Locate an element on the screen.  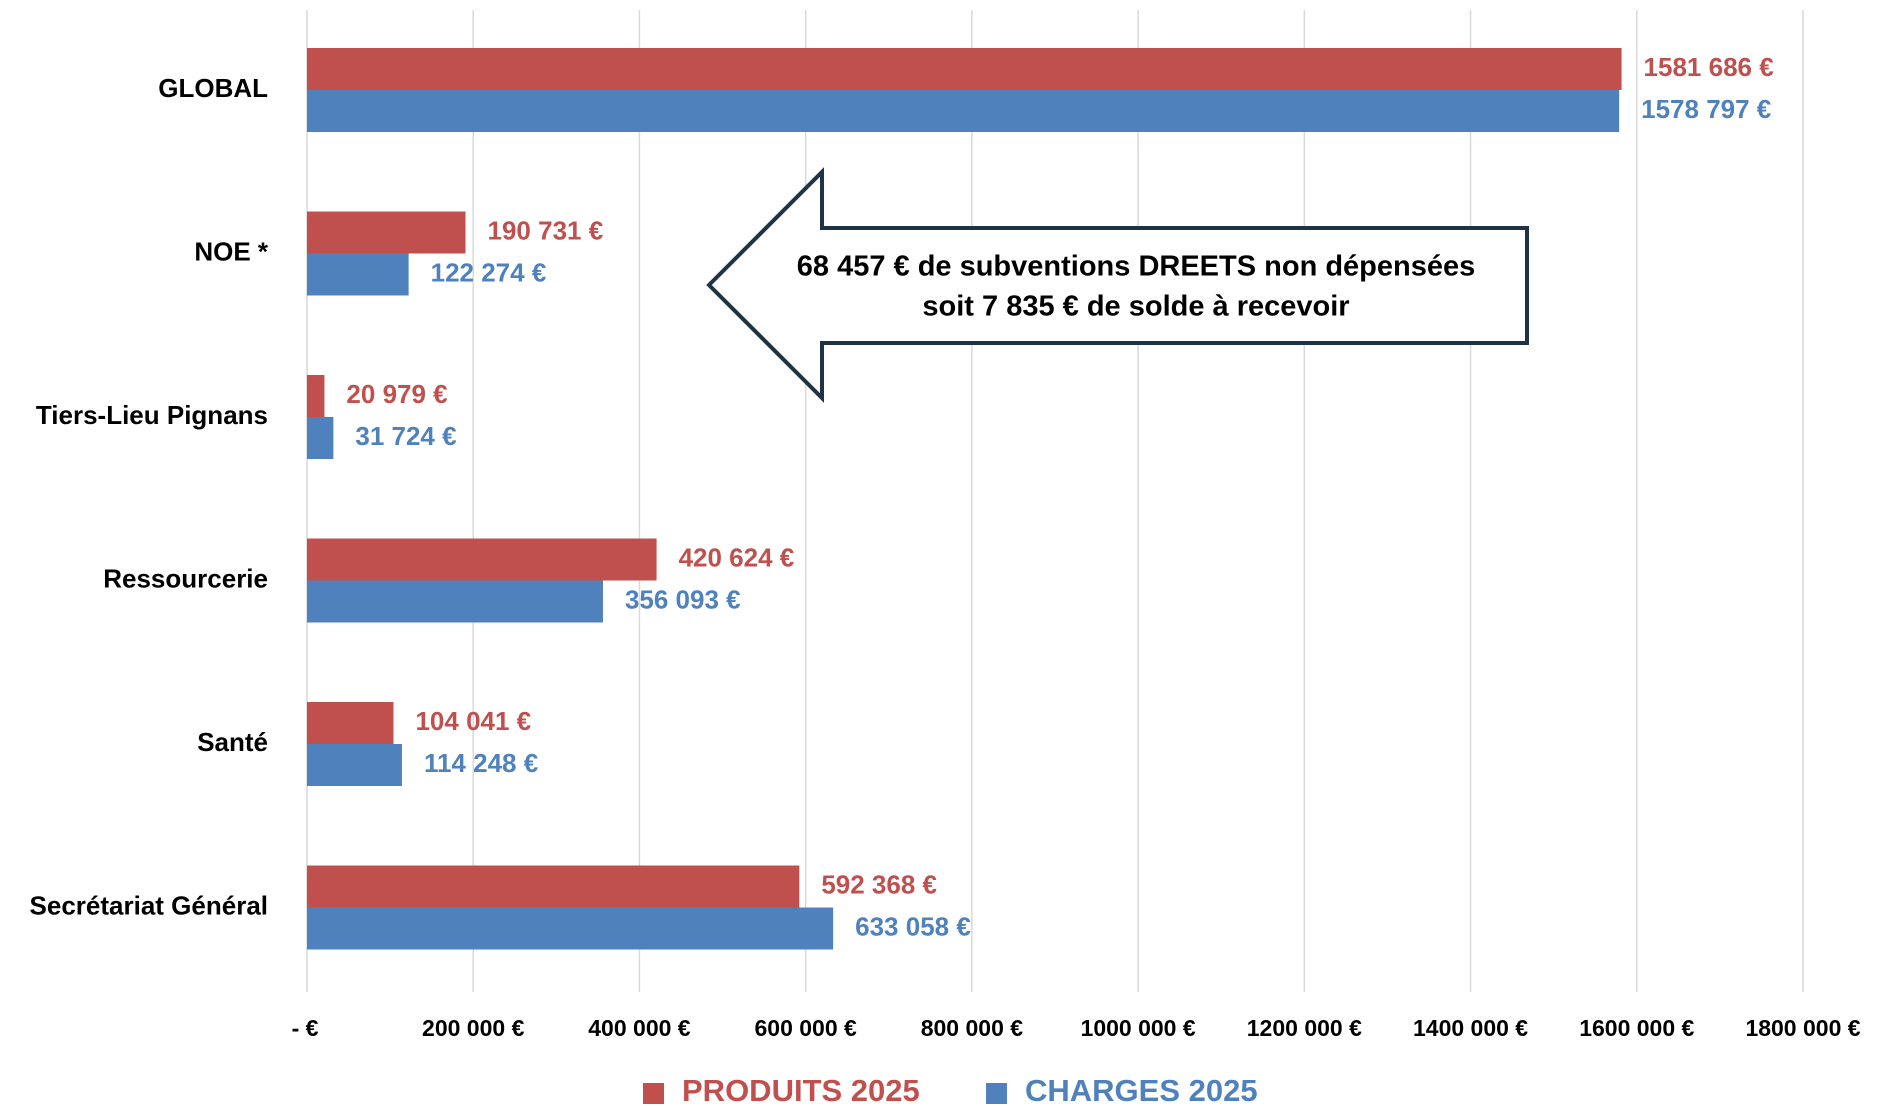
annotation: soit 7 835 € de solde à recevoir is located at coordinates (1135, 307).